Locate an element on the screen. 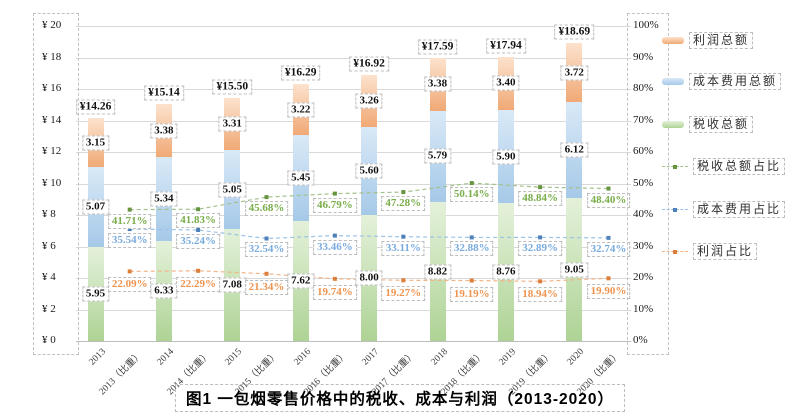  y-axis-tick-right: 0% is located at coordinates (640, 340).